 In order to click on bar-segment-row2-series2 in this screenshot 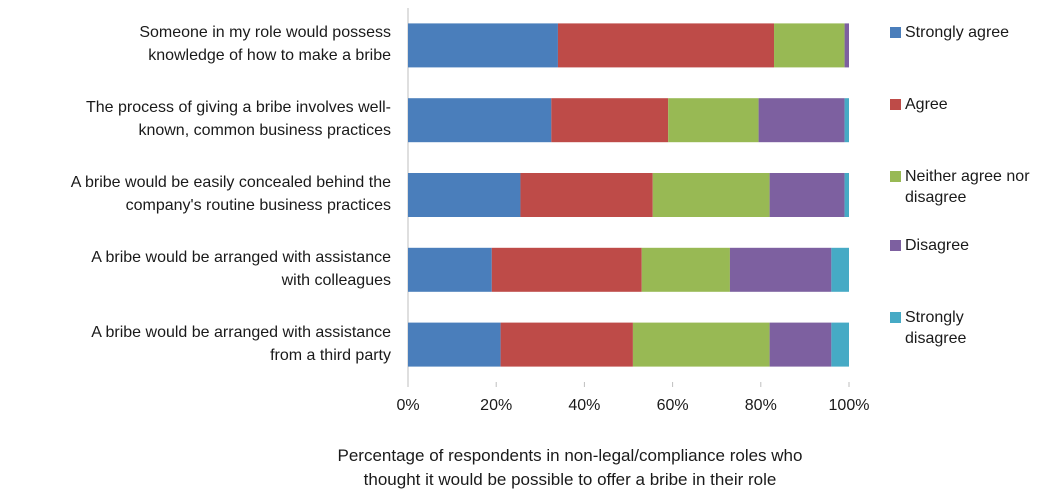, I will do `click(610, 120)`.